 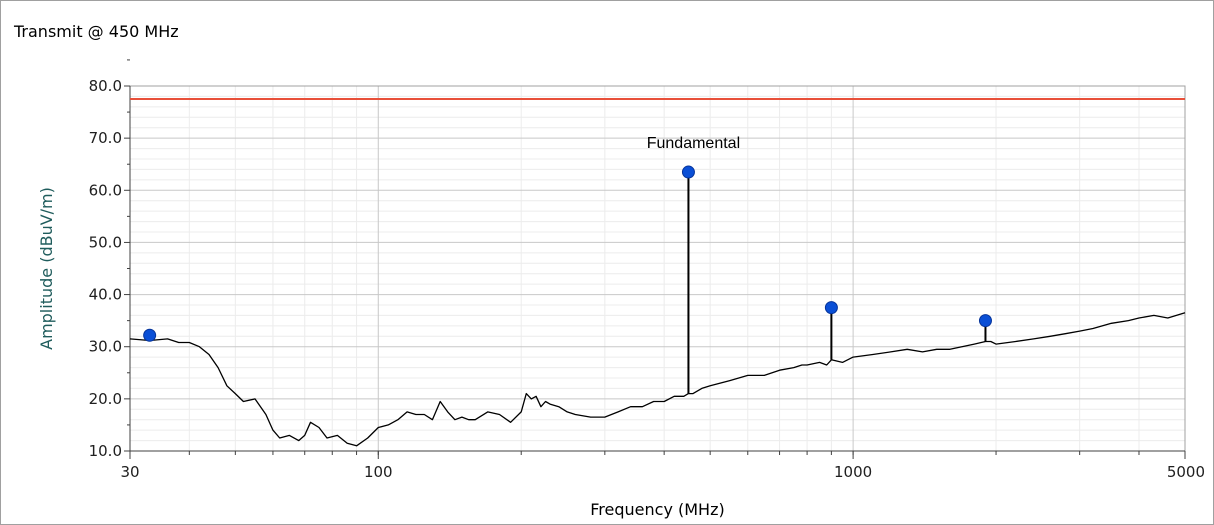 I want to click on y-tick-label: 30.0, so click(x=105, y=347).